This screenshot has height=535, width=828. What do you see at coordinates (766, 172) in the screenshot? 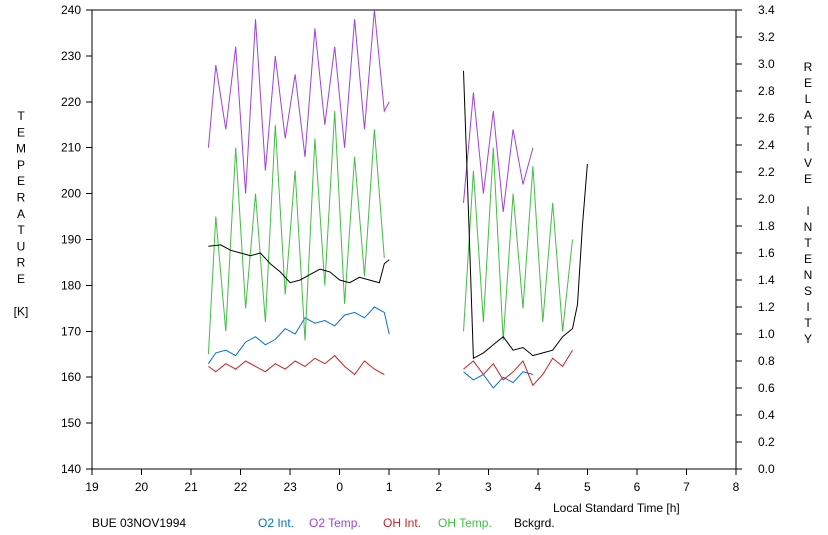
I see `y-right-tick-label: 2.2` at bounding box center [766, 172].